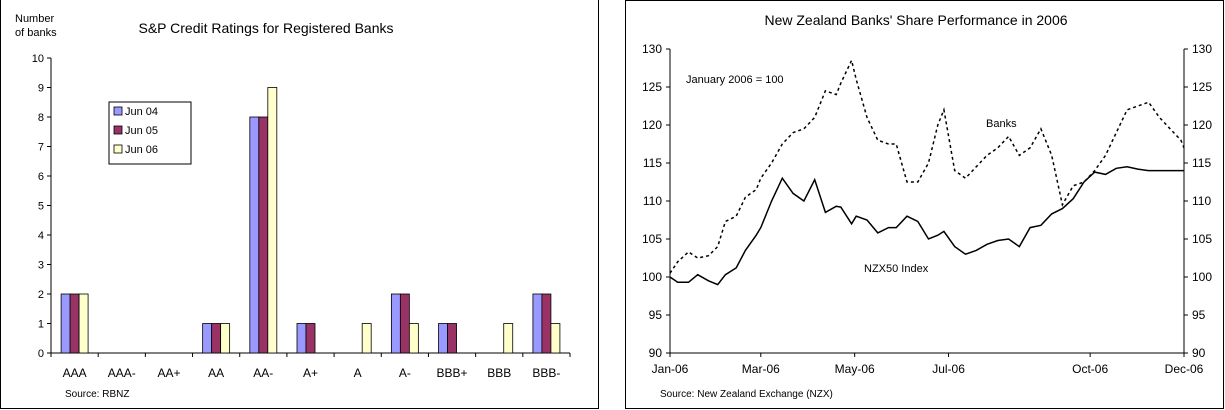 The height and width of the screenshot is (410, 1225). What do you see at coordinates (761, 369) in the screenshot?
I see `x-tick-label: Mar-06` at bounding box center [761, 369].